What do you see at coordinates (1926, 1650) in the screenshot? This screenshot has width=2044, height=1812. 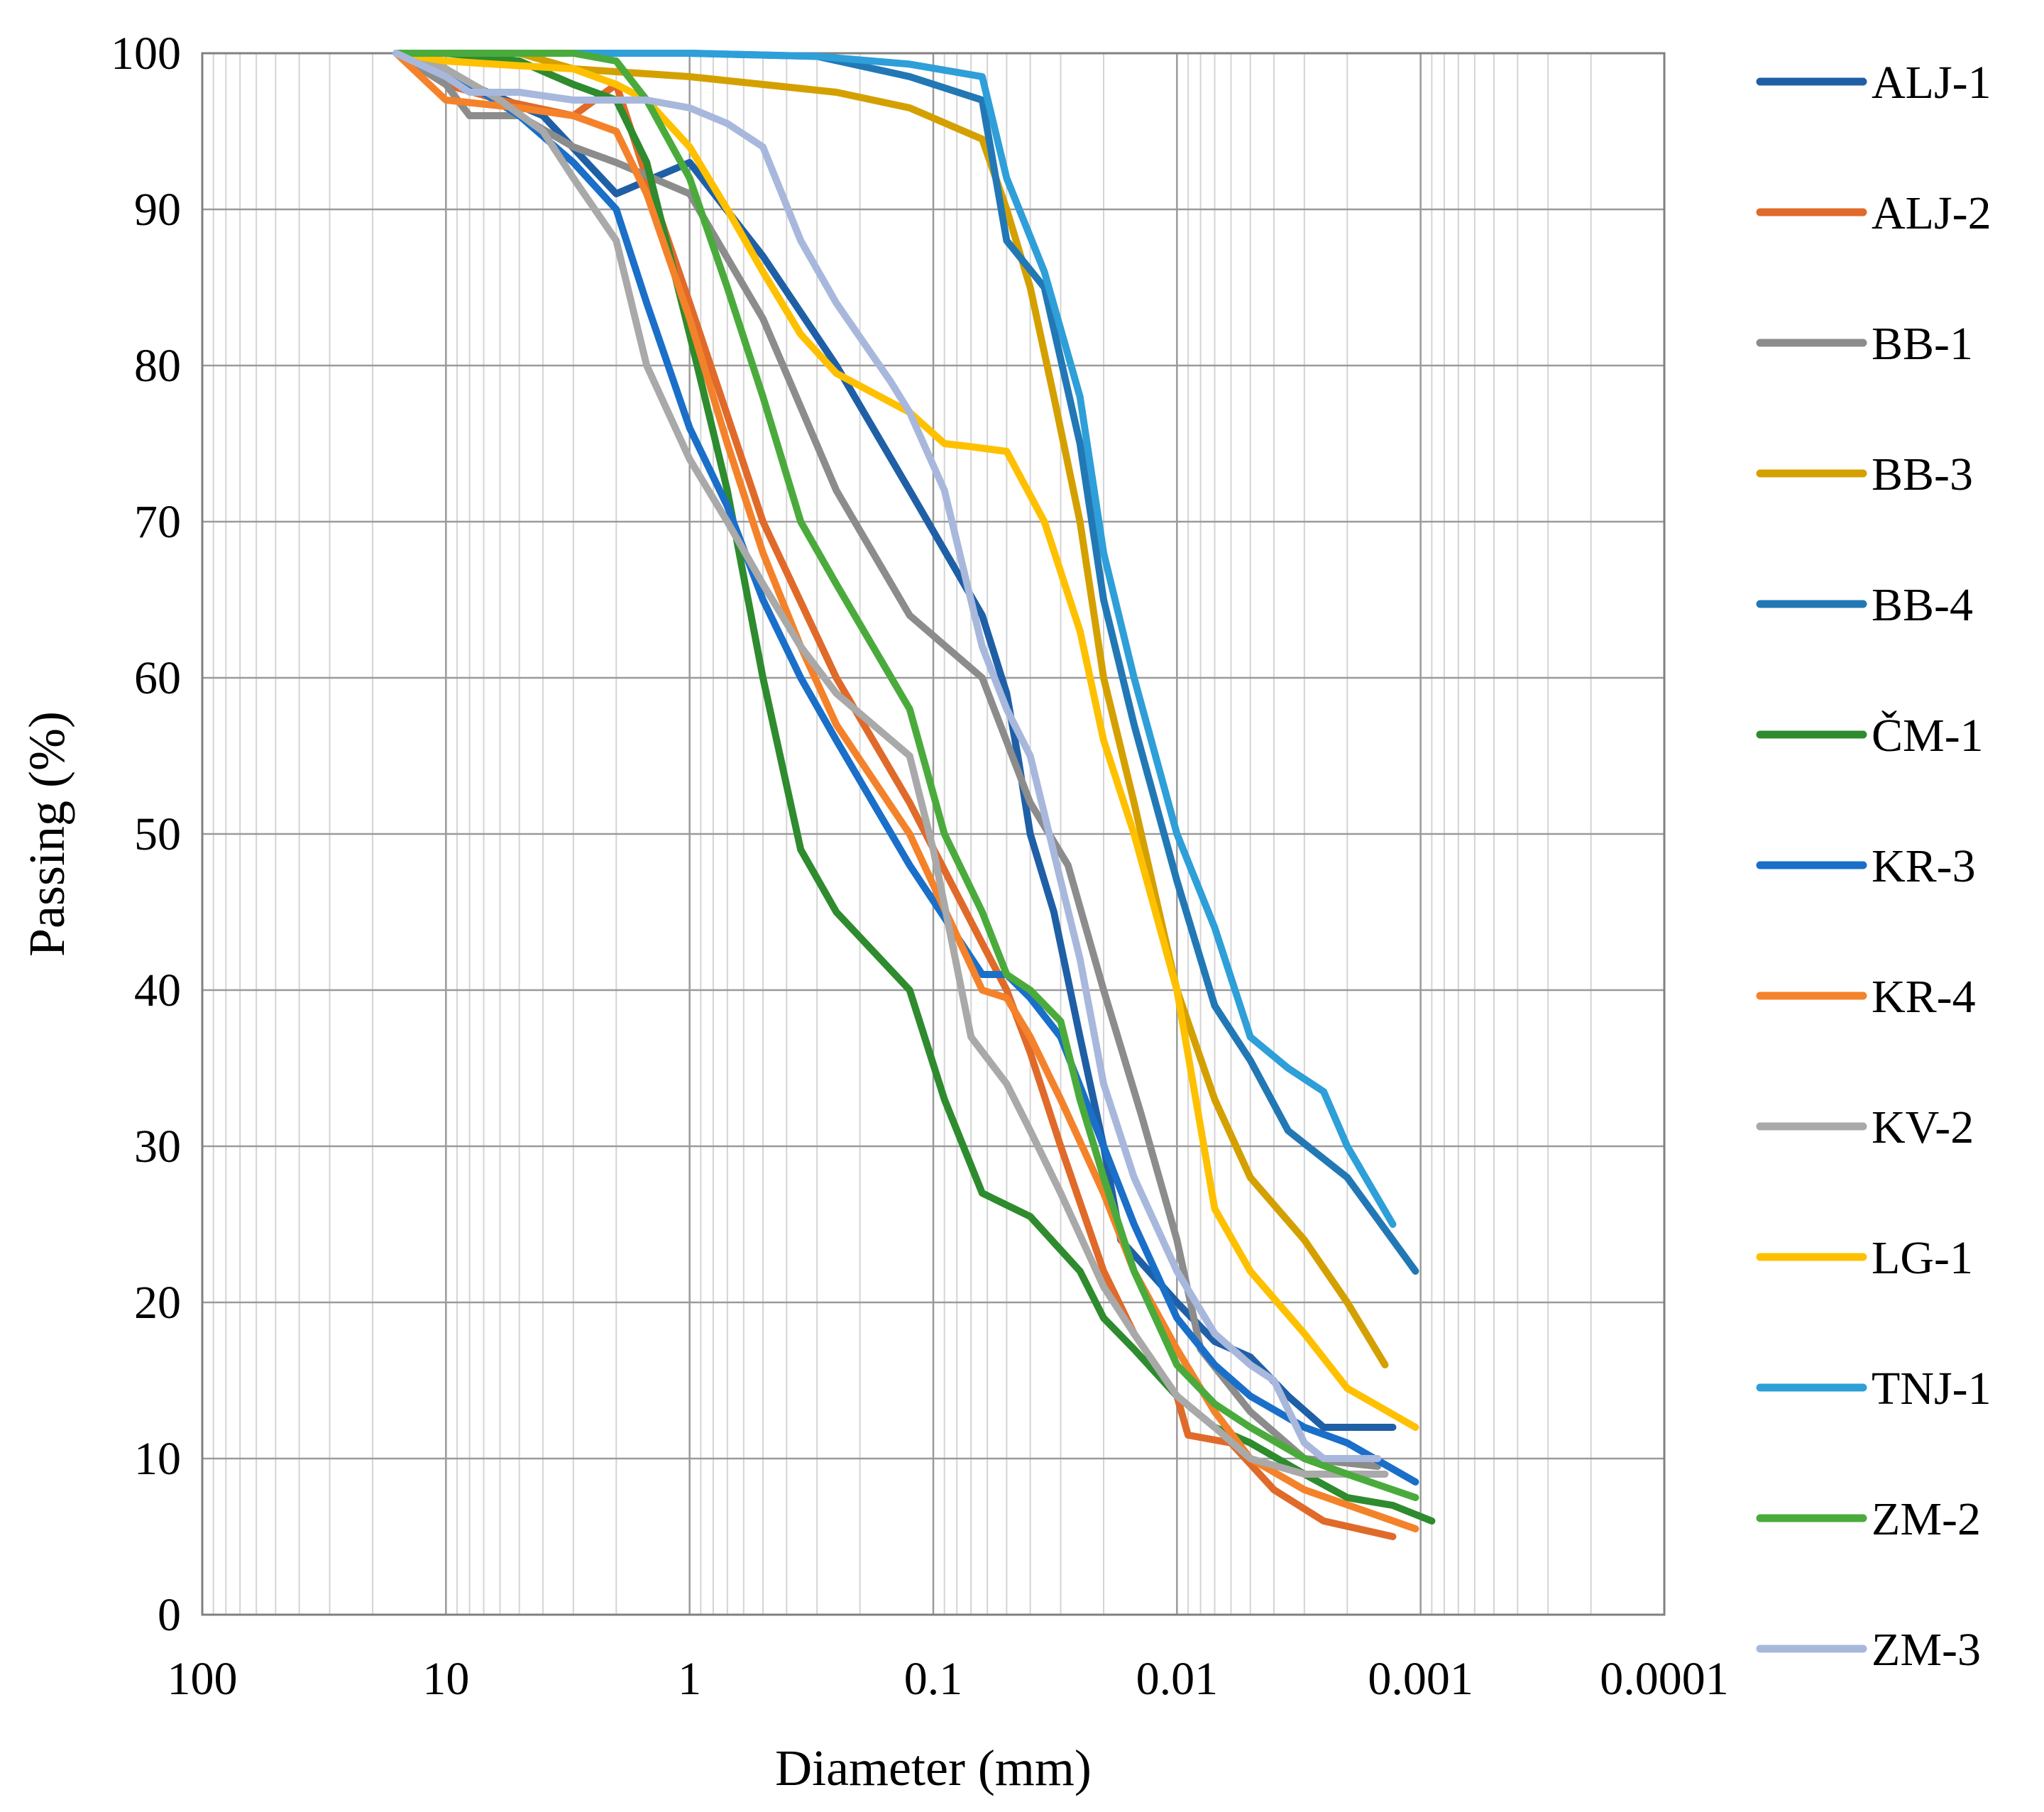 I see `legend-label: ZM-3` at bounding box center [1926, 1650].